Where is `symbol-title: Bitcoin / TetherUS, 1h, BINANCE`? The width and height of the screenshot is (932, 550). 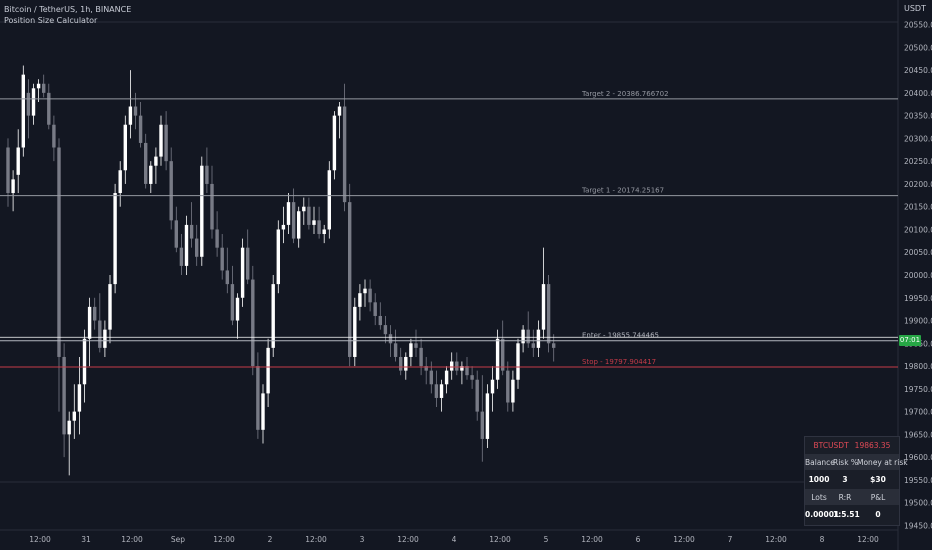 symbol-title: Bitcoin / TetherUS, 1h, BINANCE is located at coordinates (68, 9).